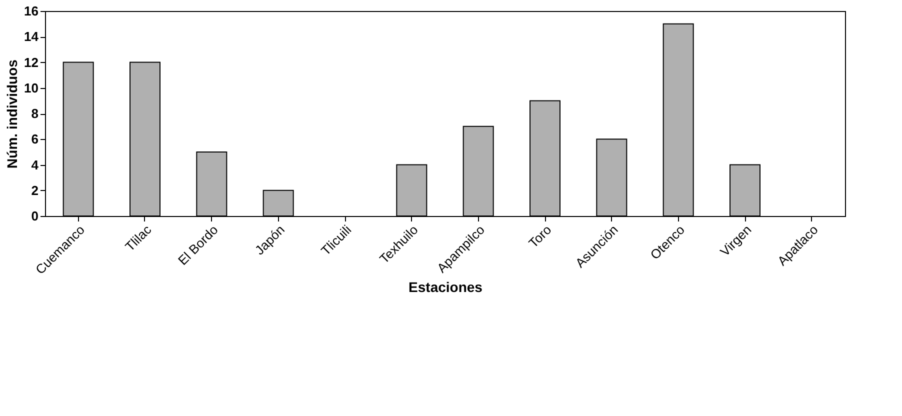 The height and width of the screenshot is (416, 902). What do you see at coordinates (35, 164) in the screenshot?
I see `y-tick-label: 4` at bounding box center [35, 164].